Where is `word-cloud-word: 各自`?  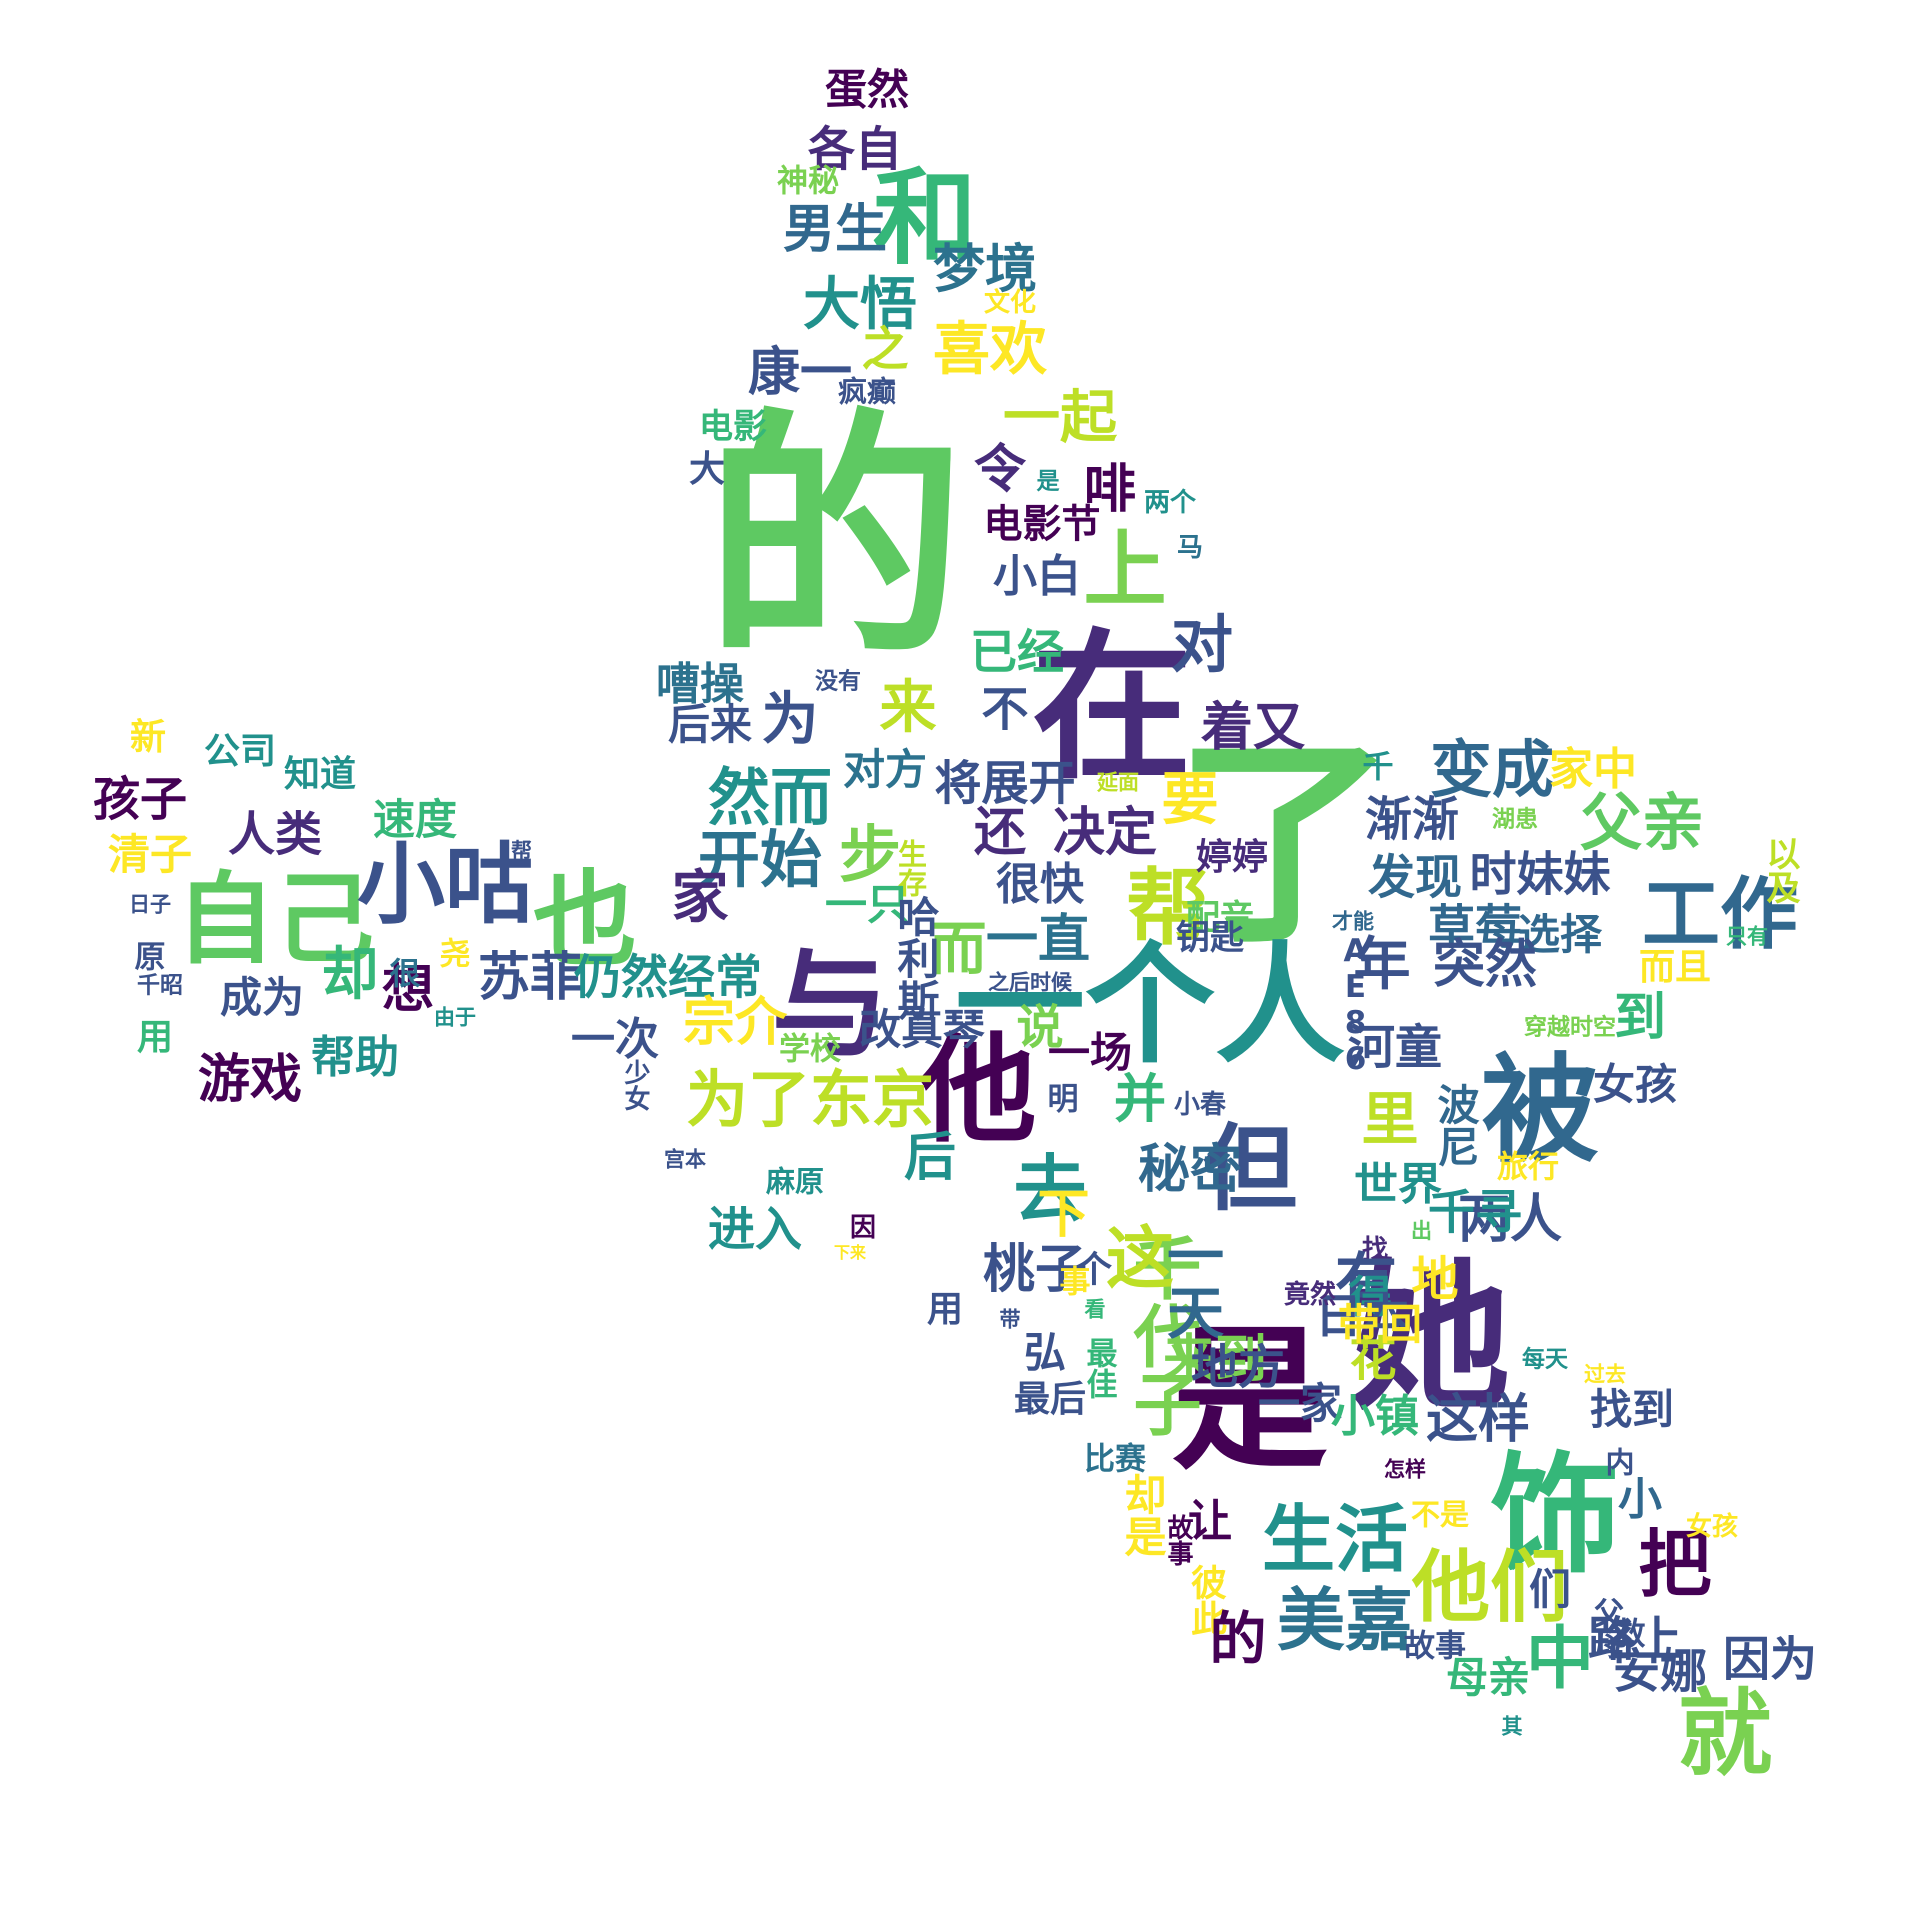
word-cloud-word: 各自 is located at coordinates (855, 150).